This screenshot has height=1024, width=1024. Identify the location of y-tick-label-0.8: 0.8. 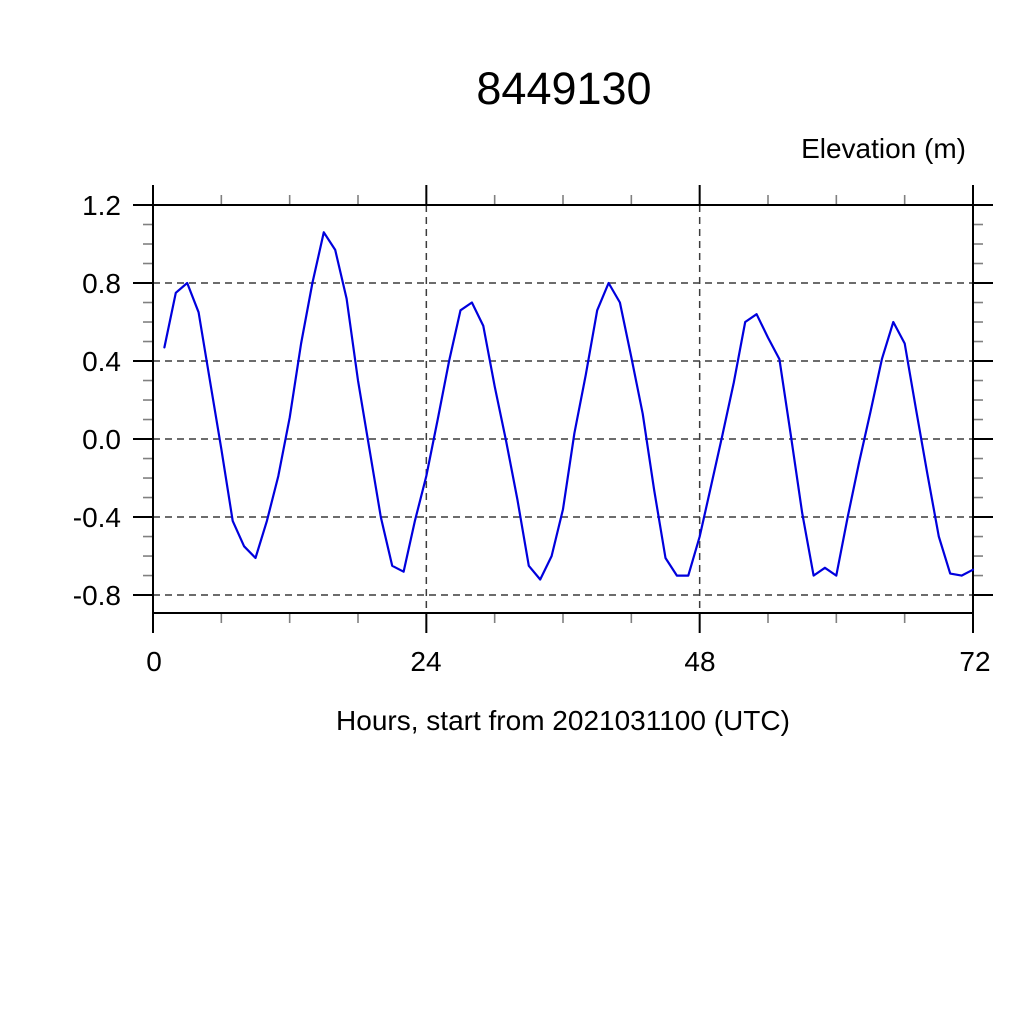
(101, 283).